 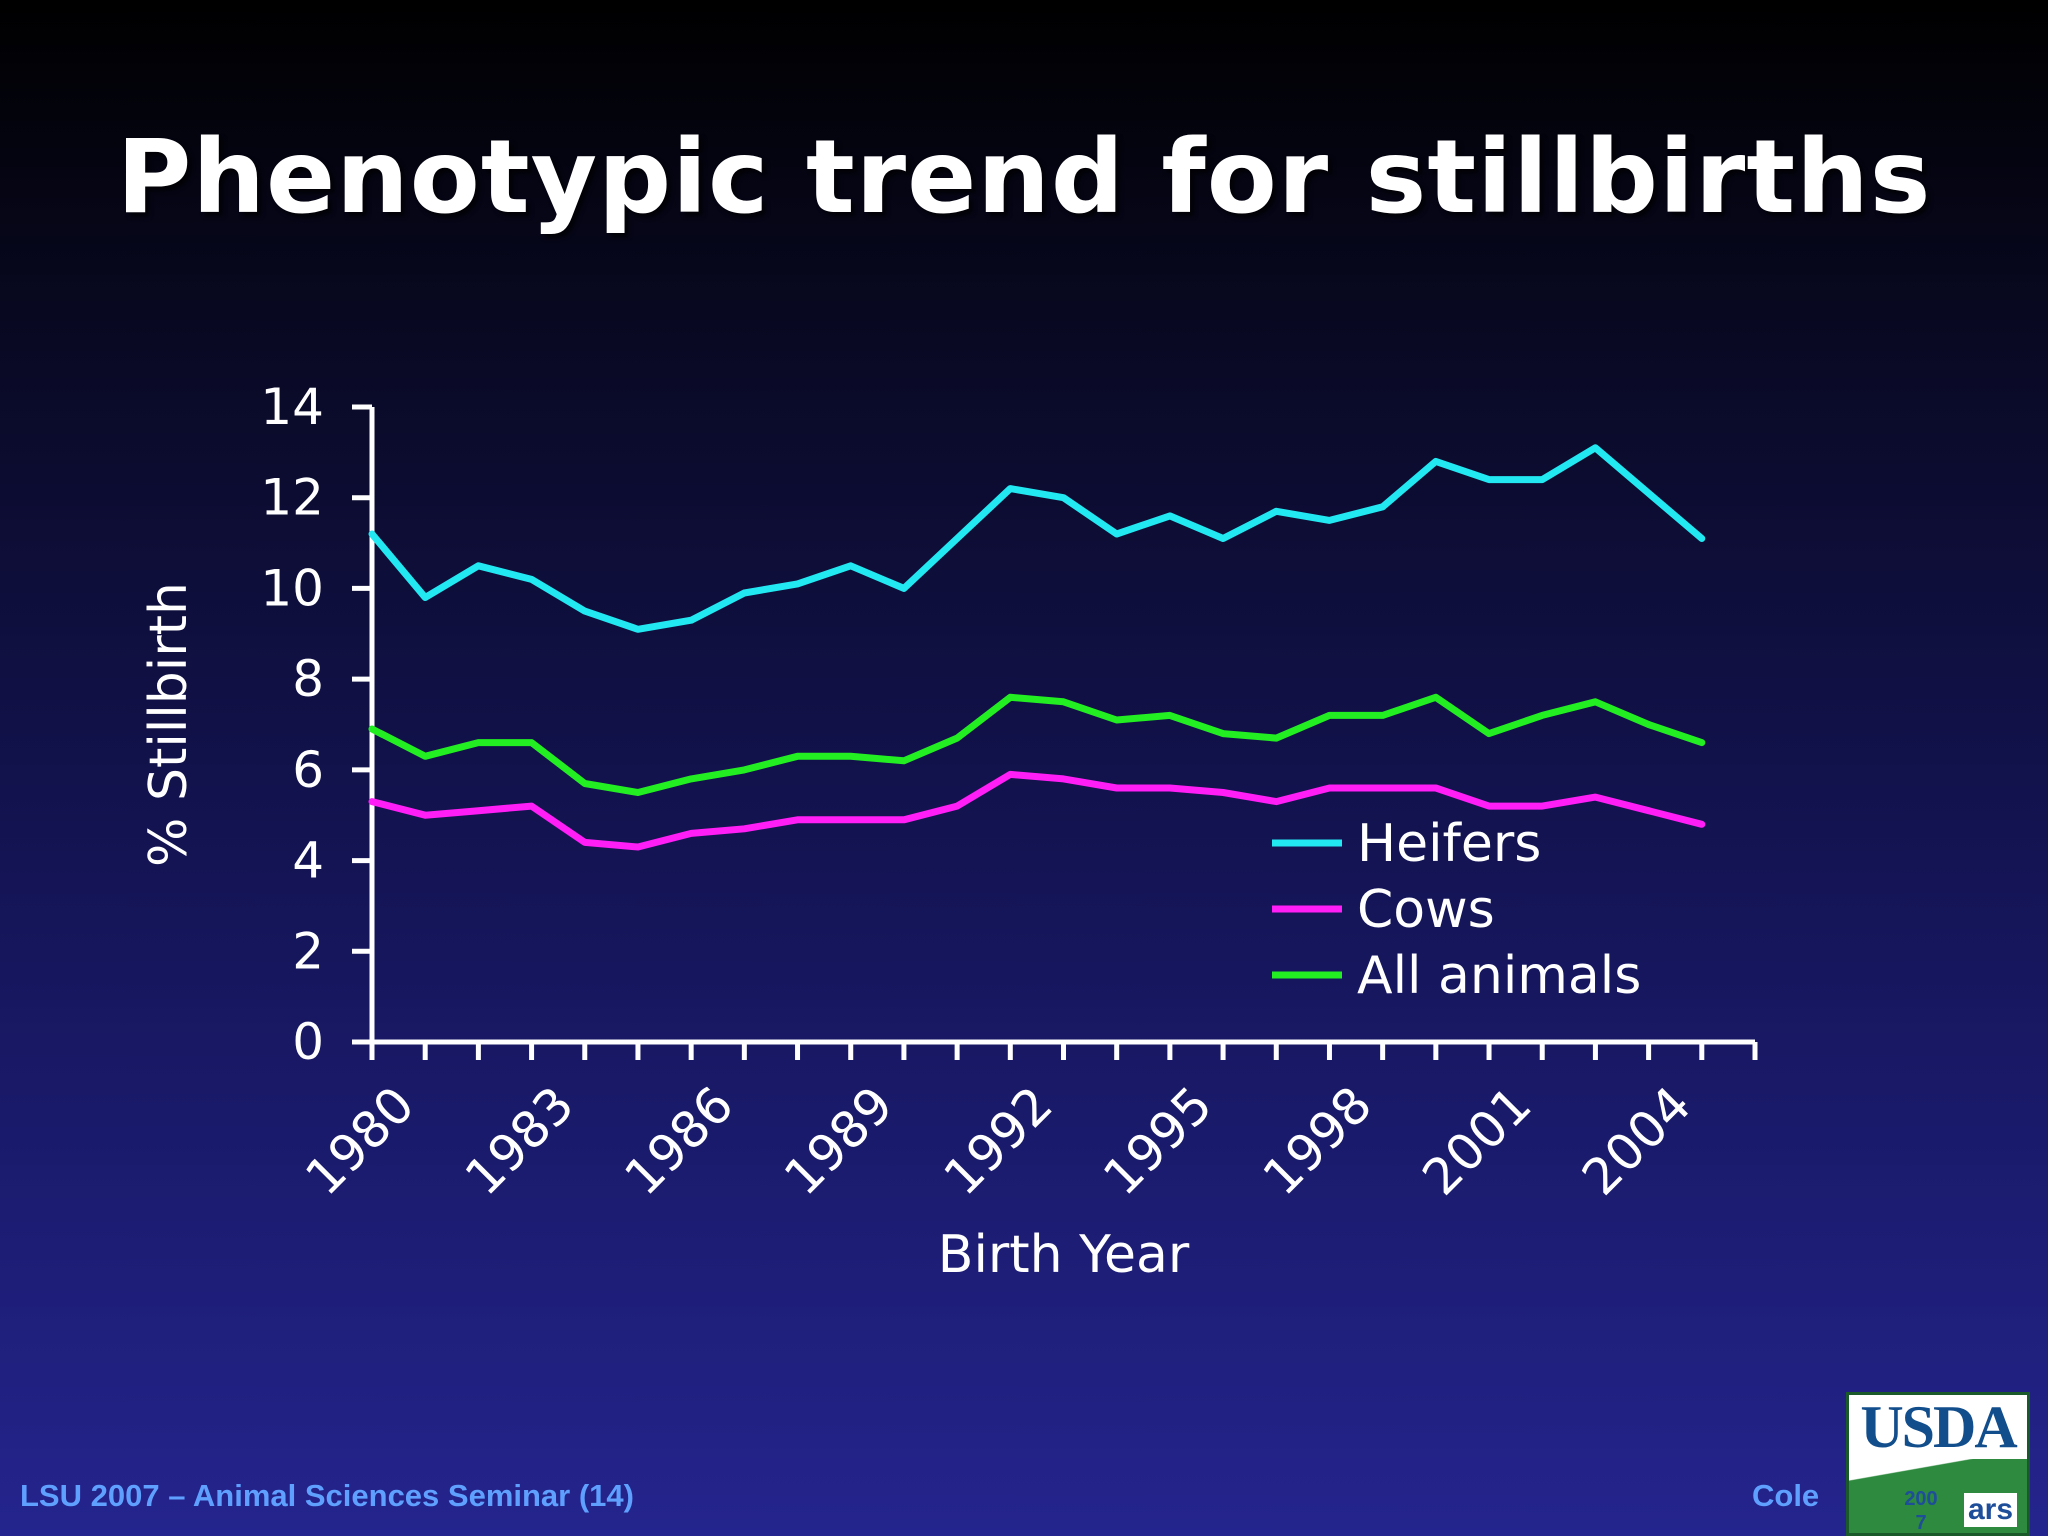 What do you see at coordinates (1317, 1140) in the screenshot?
I see `x-tick-label: 1998` at bounding box center [1317, 1140].